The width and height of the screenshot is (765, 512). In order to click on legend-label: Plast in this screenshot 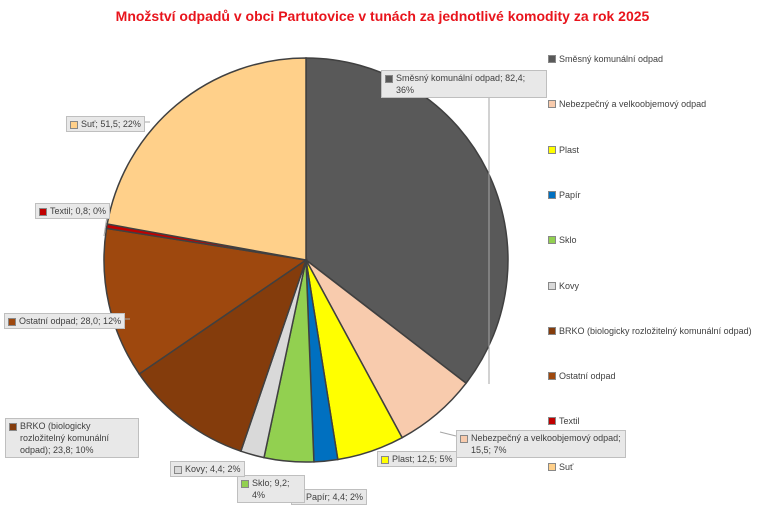, I will do `click(569, 149)`.